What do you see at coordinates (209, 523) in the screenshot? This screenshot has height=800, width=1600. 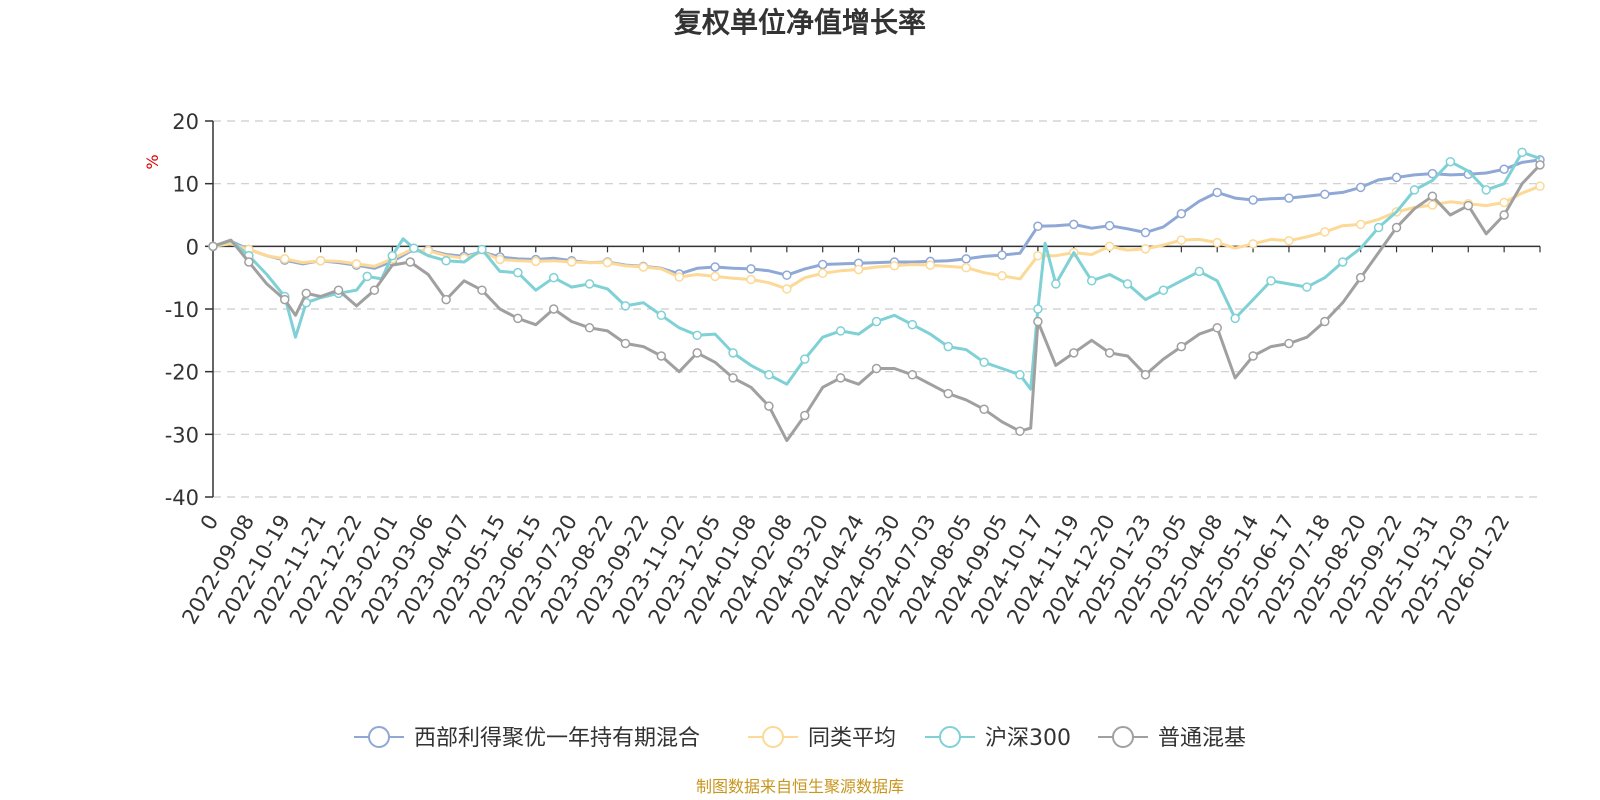 I see `x-tick-label: 0` at bounding box center [209, 523].